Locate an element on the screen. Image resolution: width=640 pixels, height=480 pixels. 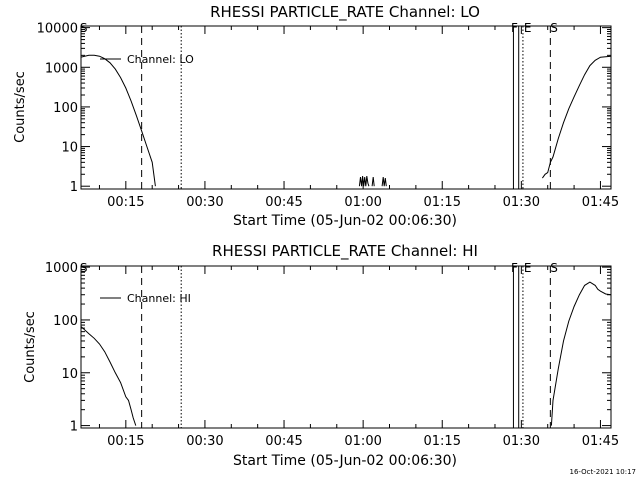
panel-hi-series-channel-hi is located at coordinates (109, 376).